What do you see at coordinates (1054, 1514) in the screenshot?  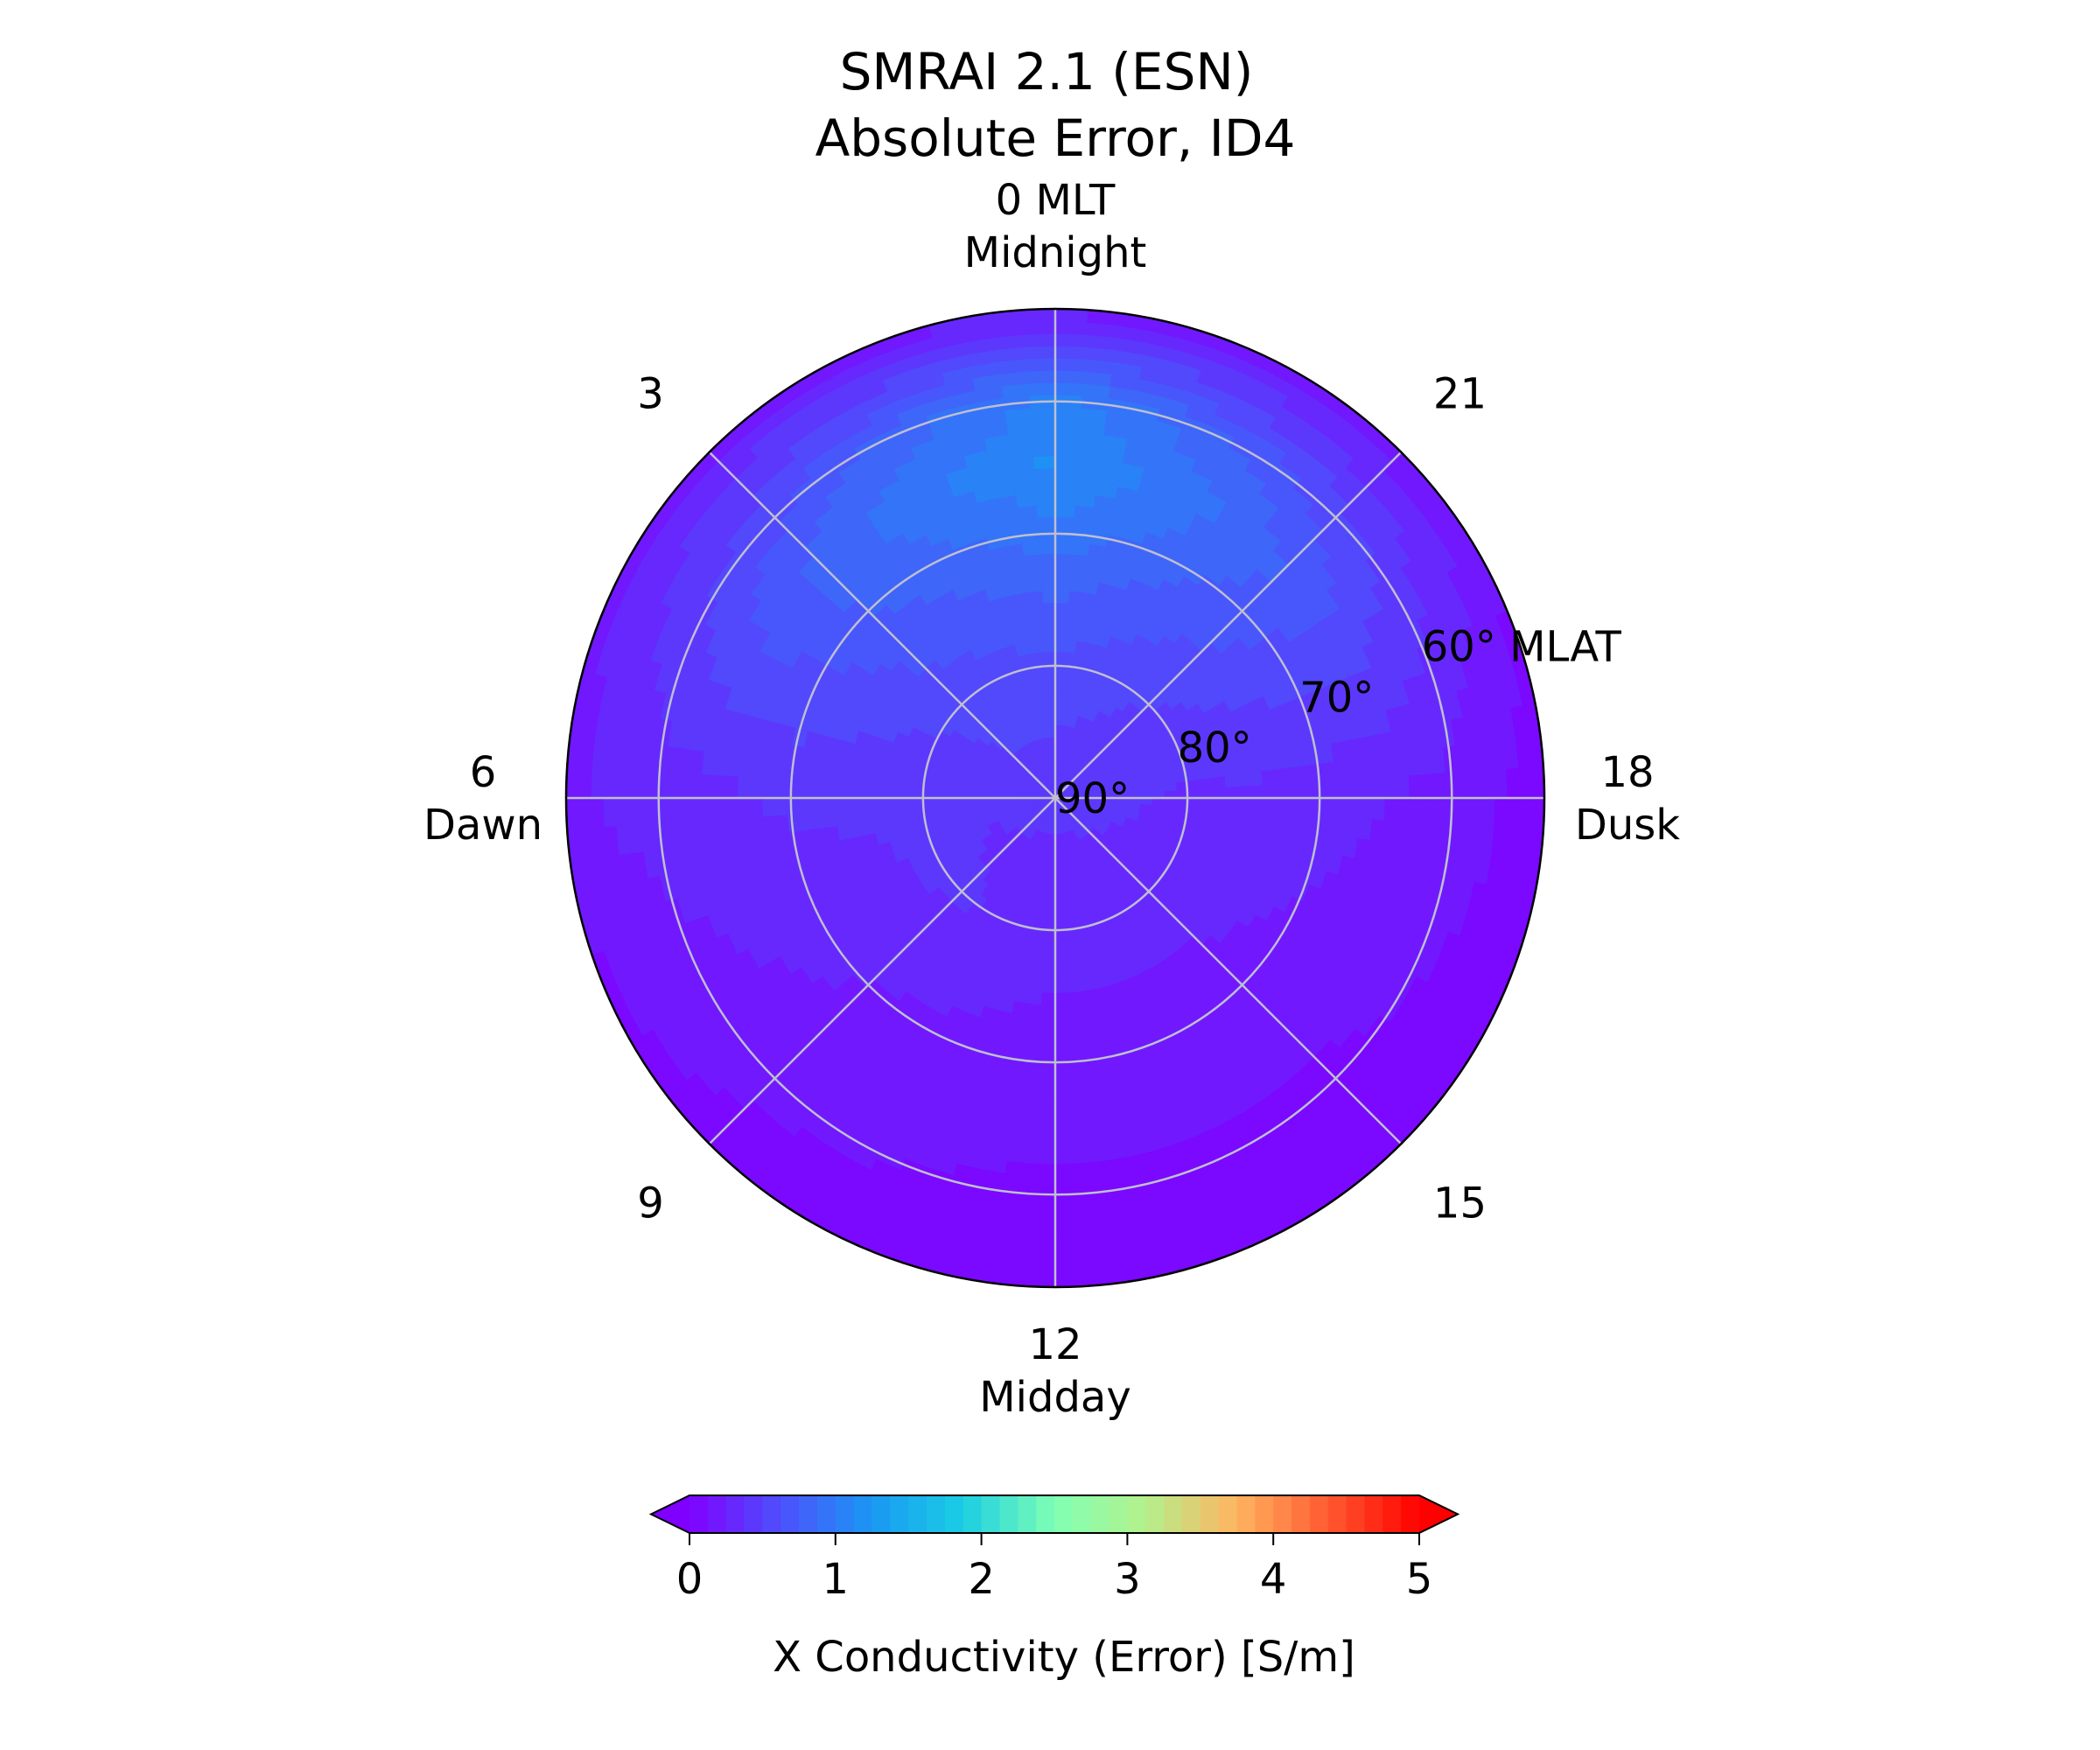 I see `colorbar-body` at bounding box center [1054, 1514].